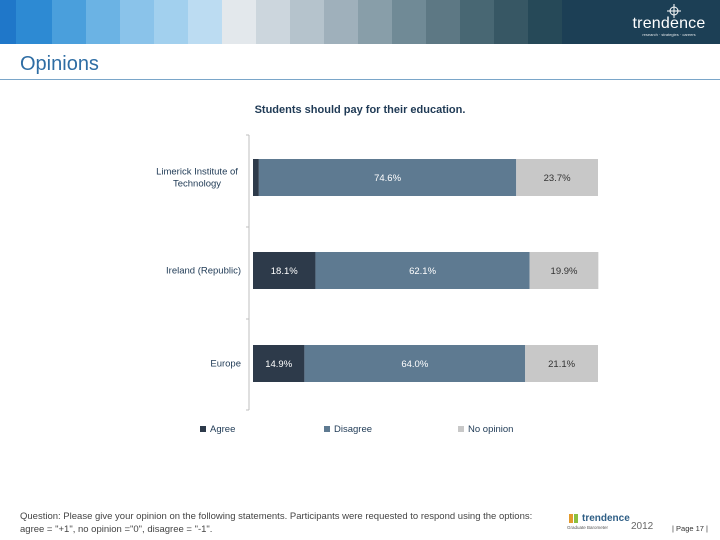 The image size is (720, 540). Describe the element at coordinates (197, 178) in the screenshot. I see `category-label: Limerick Institute of Technology` at that location.